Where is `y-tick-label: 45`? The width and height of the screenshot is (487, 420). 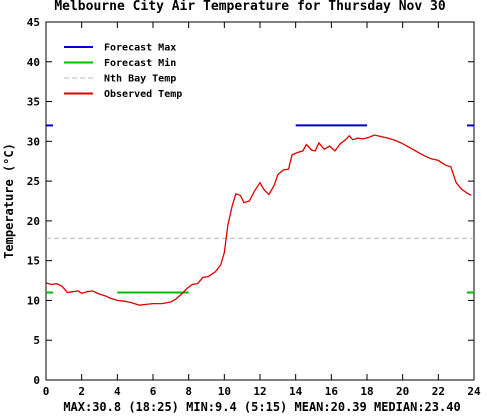 y-tick-label: 45 is located at coordinates (33, 22).